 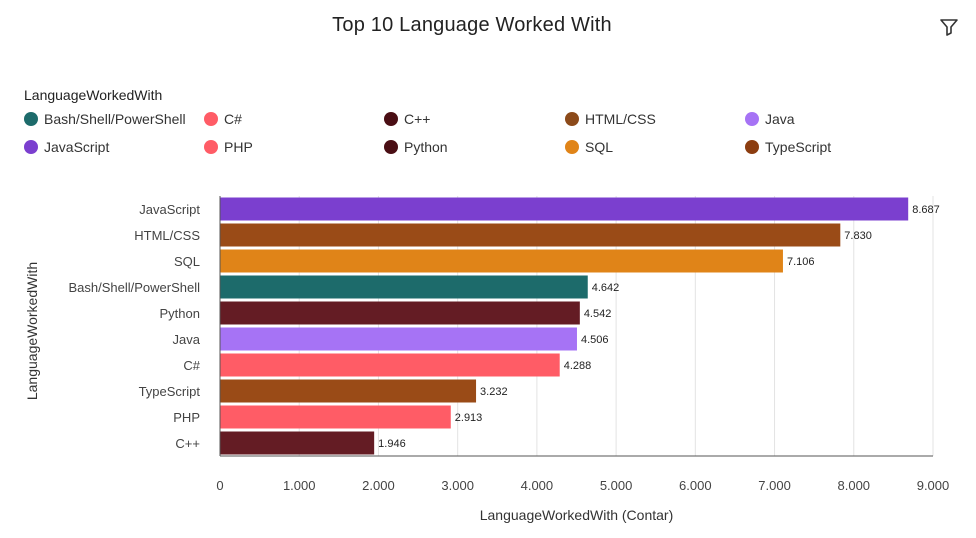 What do you see at coordinates (223, 119) in the screenshot?
I see `legend-item: C#` at bounding box center [223, 119].